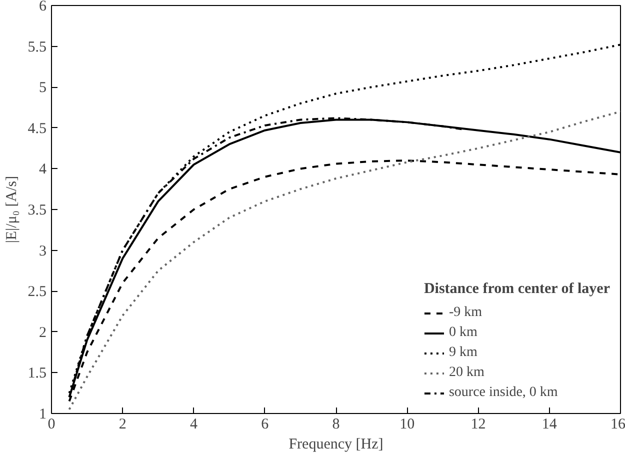  I want to click on x-tick-label: 2, so click(122, 424).